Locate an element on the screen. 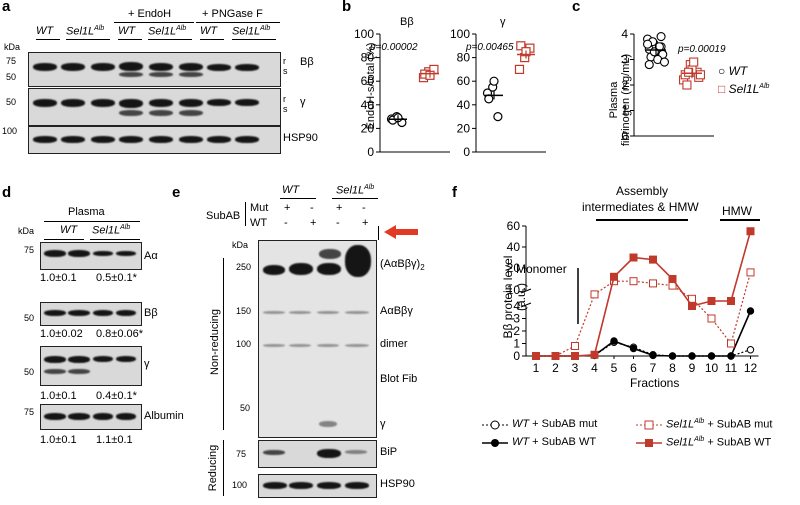  panel-label-d: d is located at coordinates (7, 192).